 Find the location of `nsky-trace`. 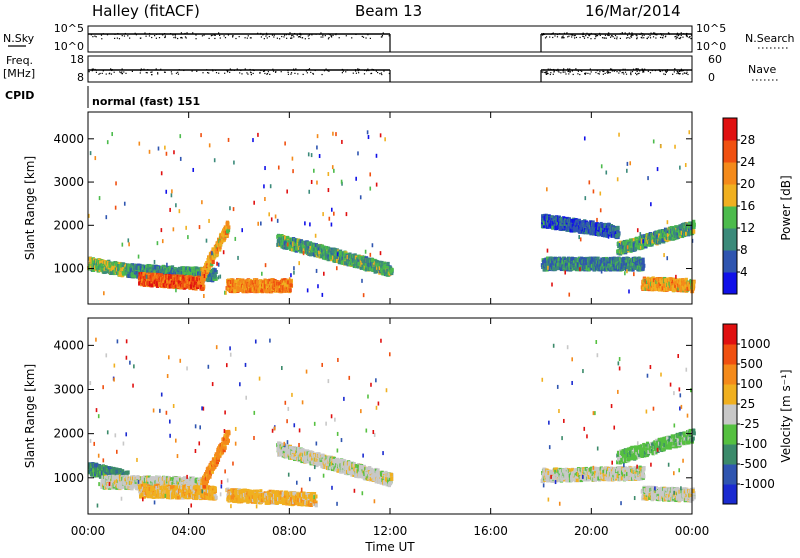

nsky-trace is located at coordinates (390, 42).